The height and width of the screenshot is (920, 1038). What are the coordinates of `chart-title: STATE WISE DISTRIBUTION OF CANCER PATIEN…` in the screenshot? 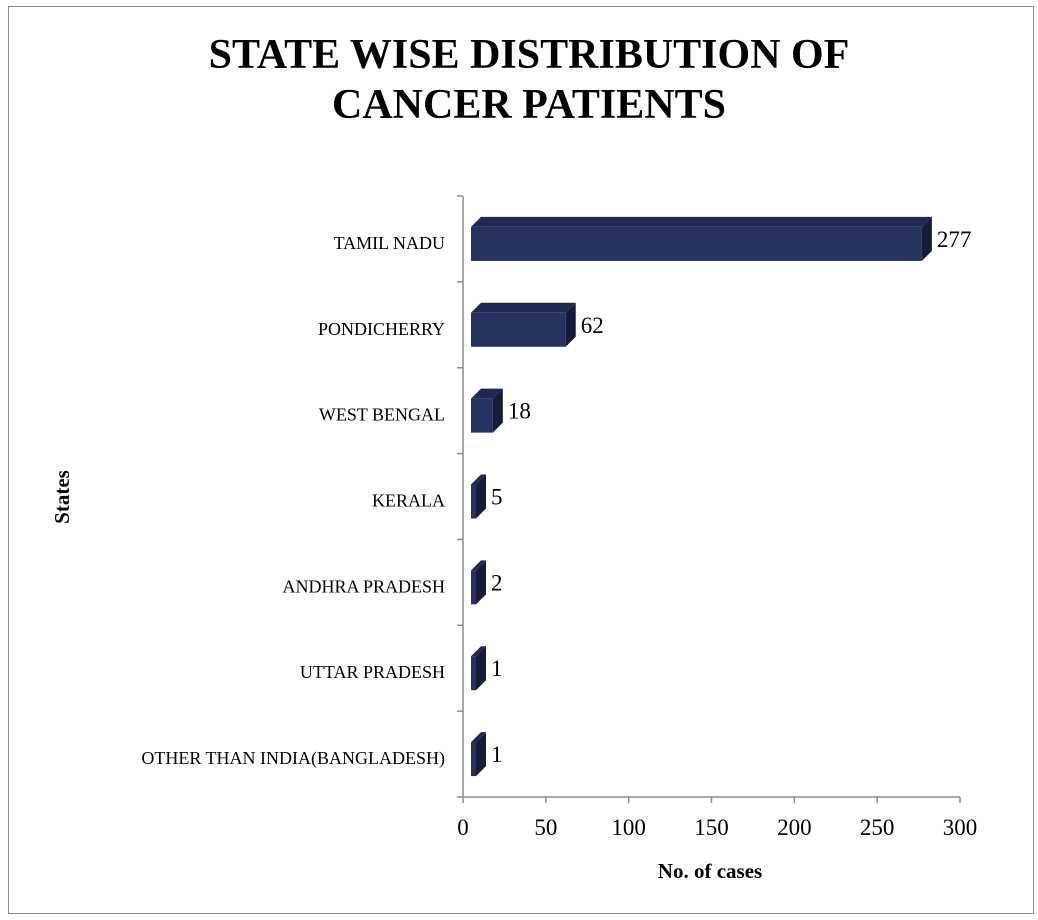 It's located at (519, 80).